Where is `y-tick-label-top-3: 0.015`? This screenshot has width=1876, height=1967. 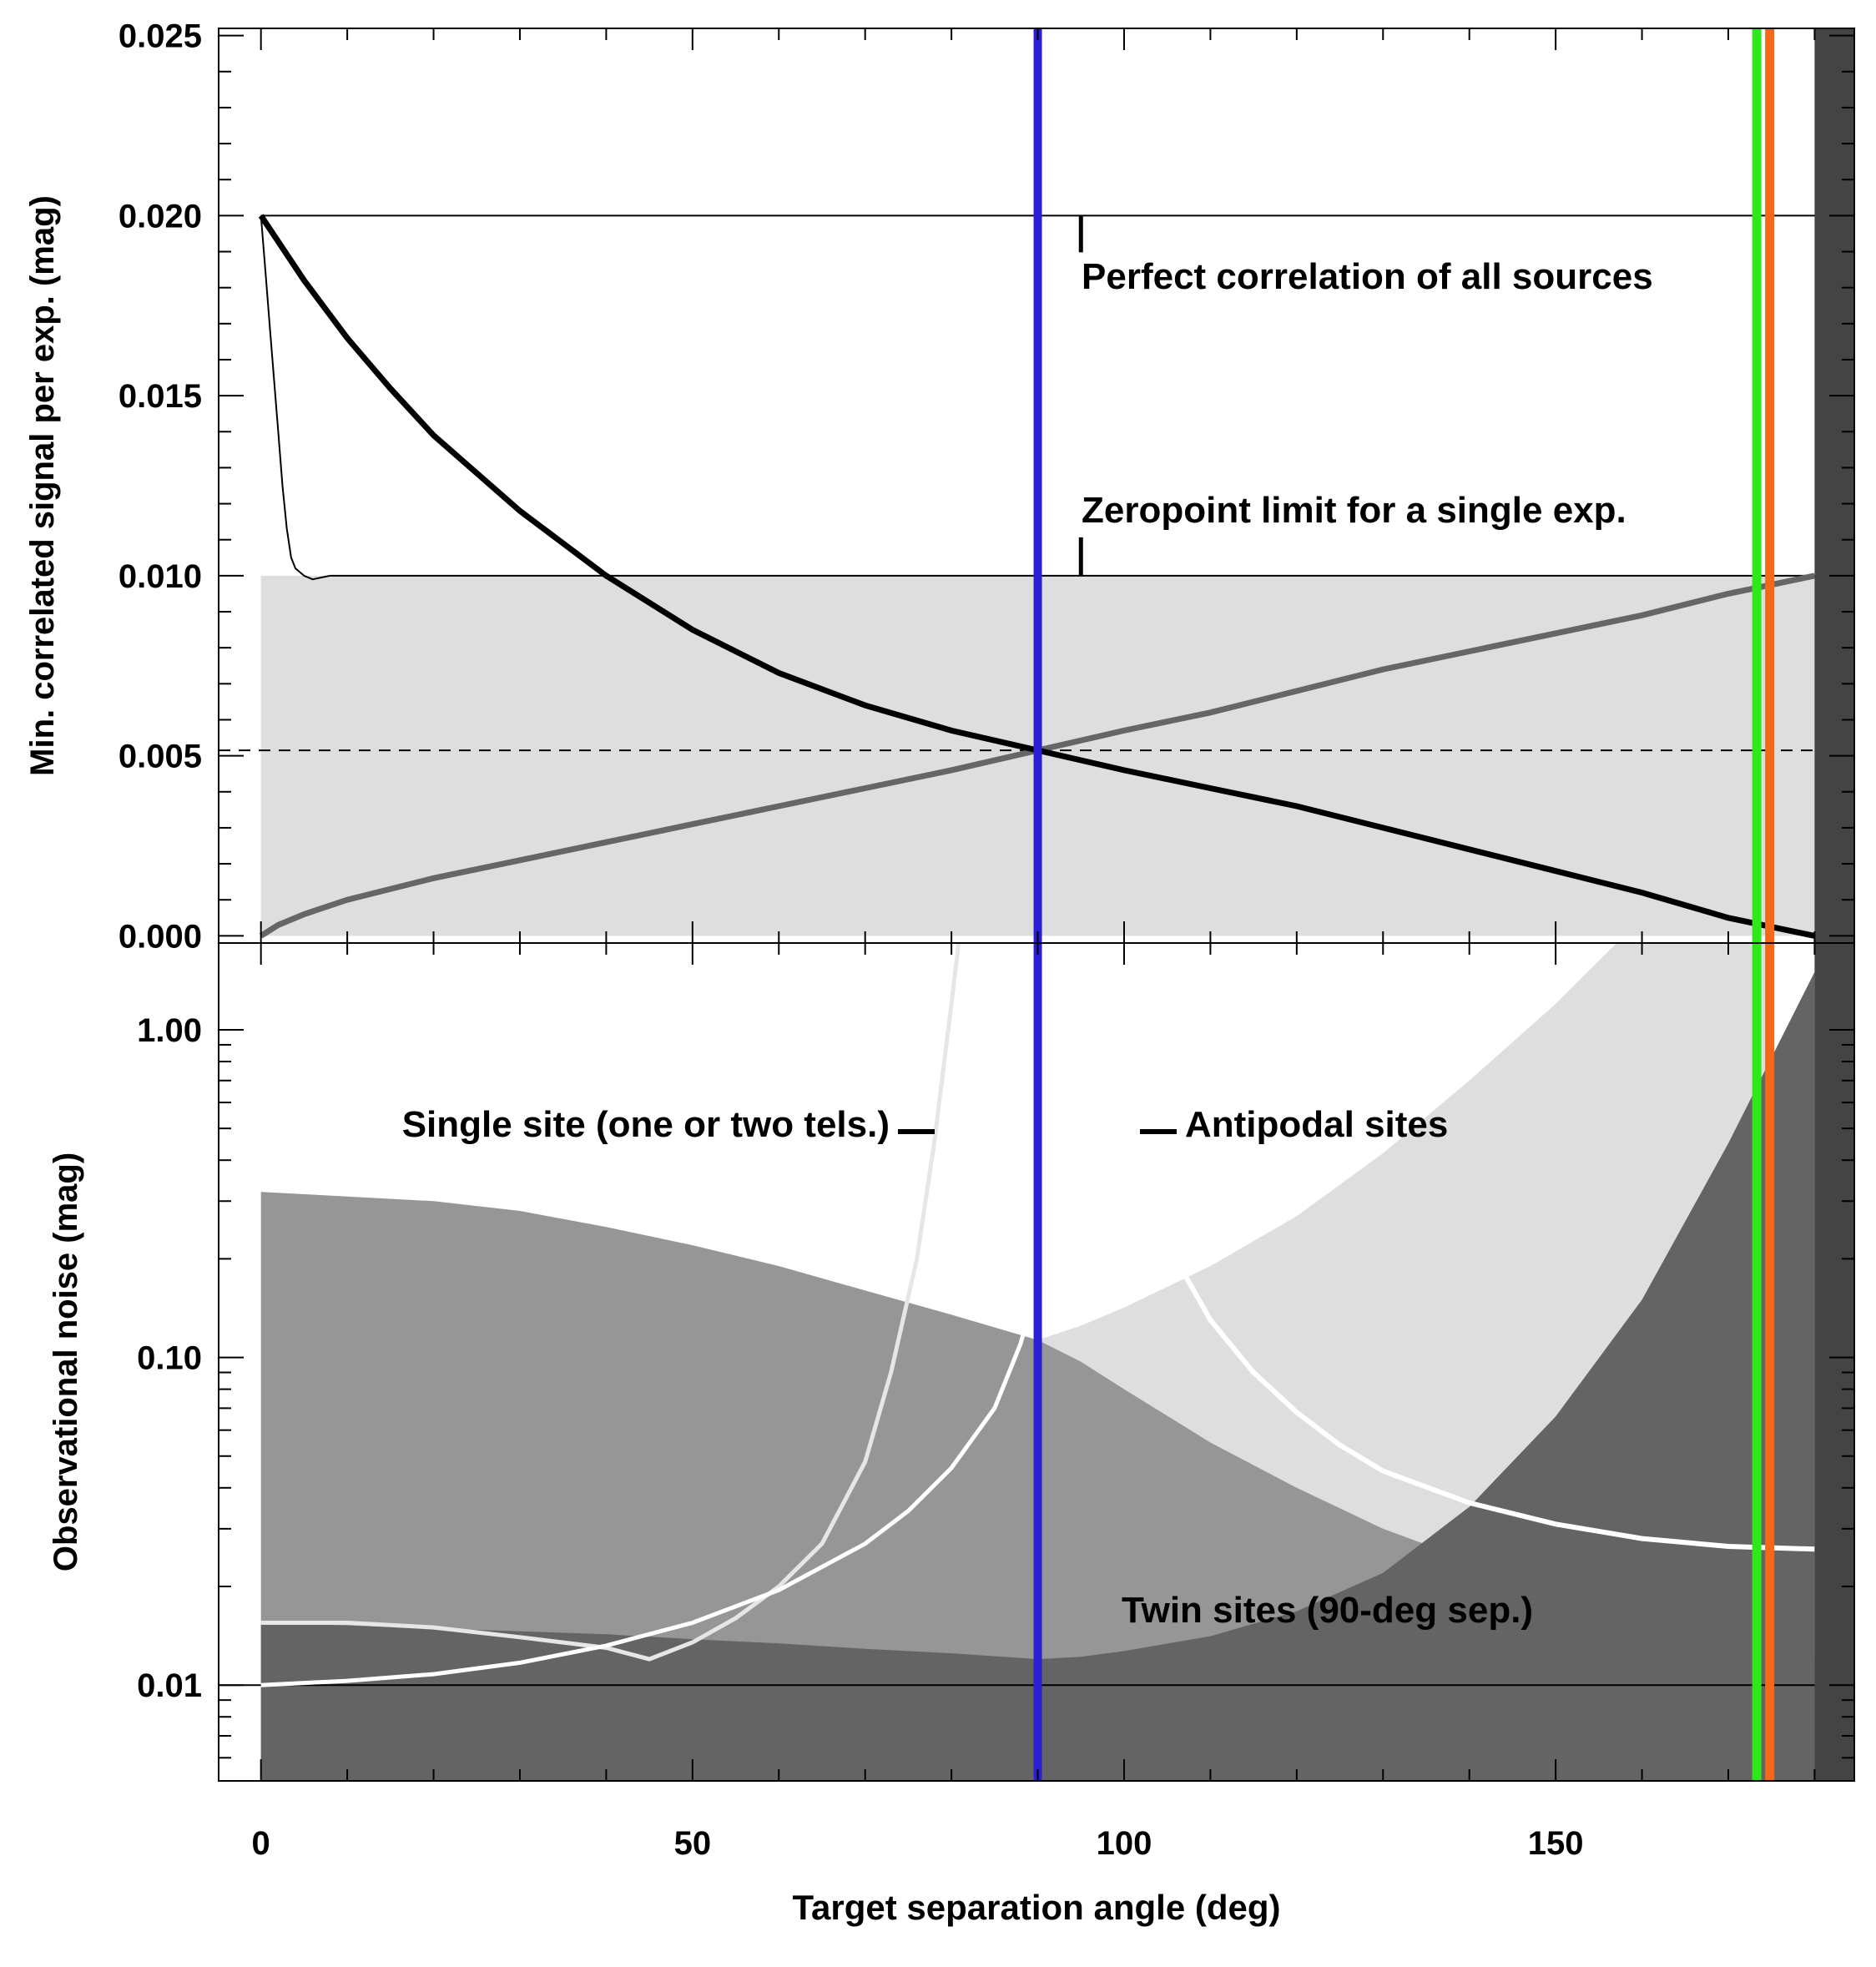
y-tick-label-top-3: 0.015 is located at coordinates (160, 396).